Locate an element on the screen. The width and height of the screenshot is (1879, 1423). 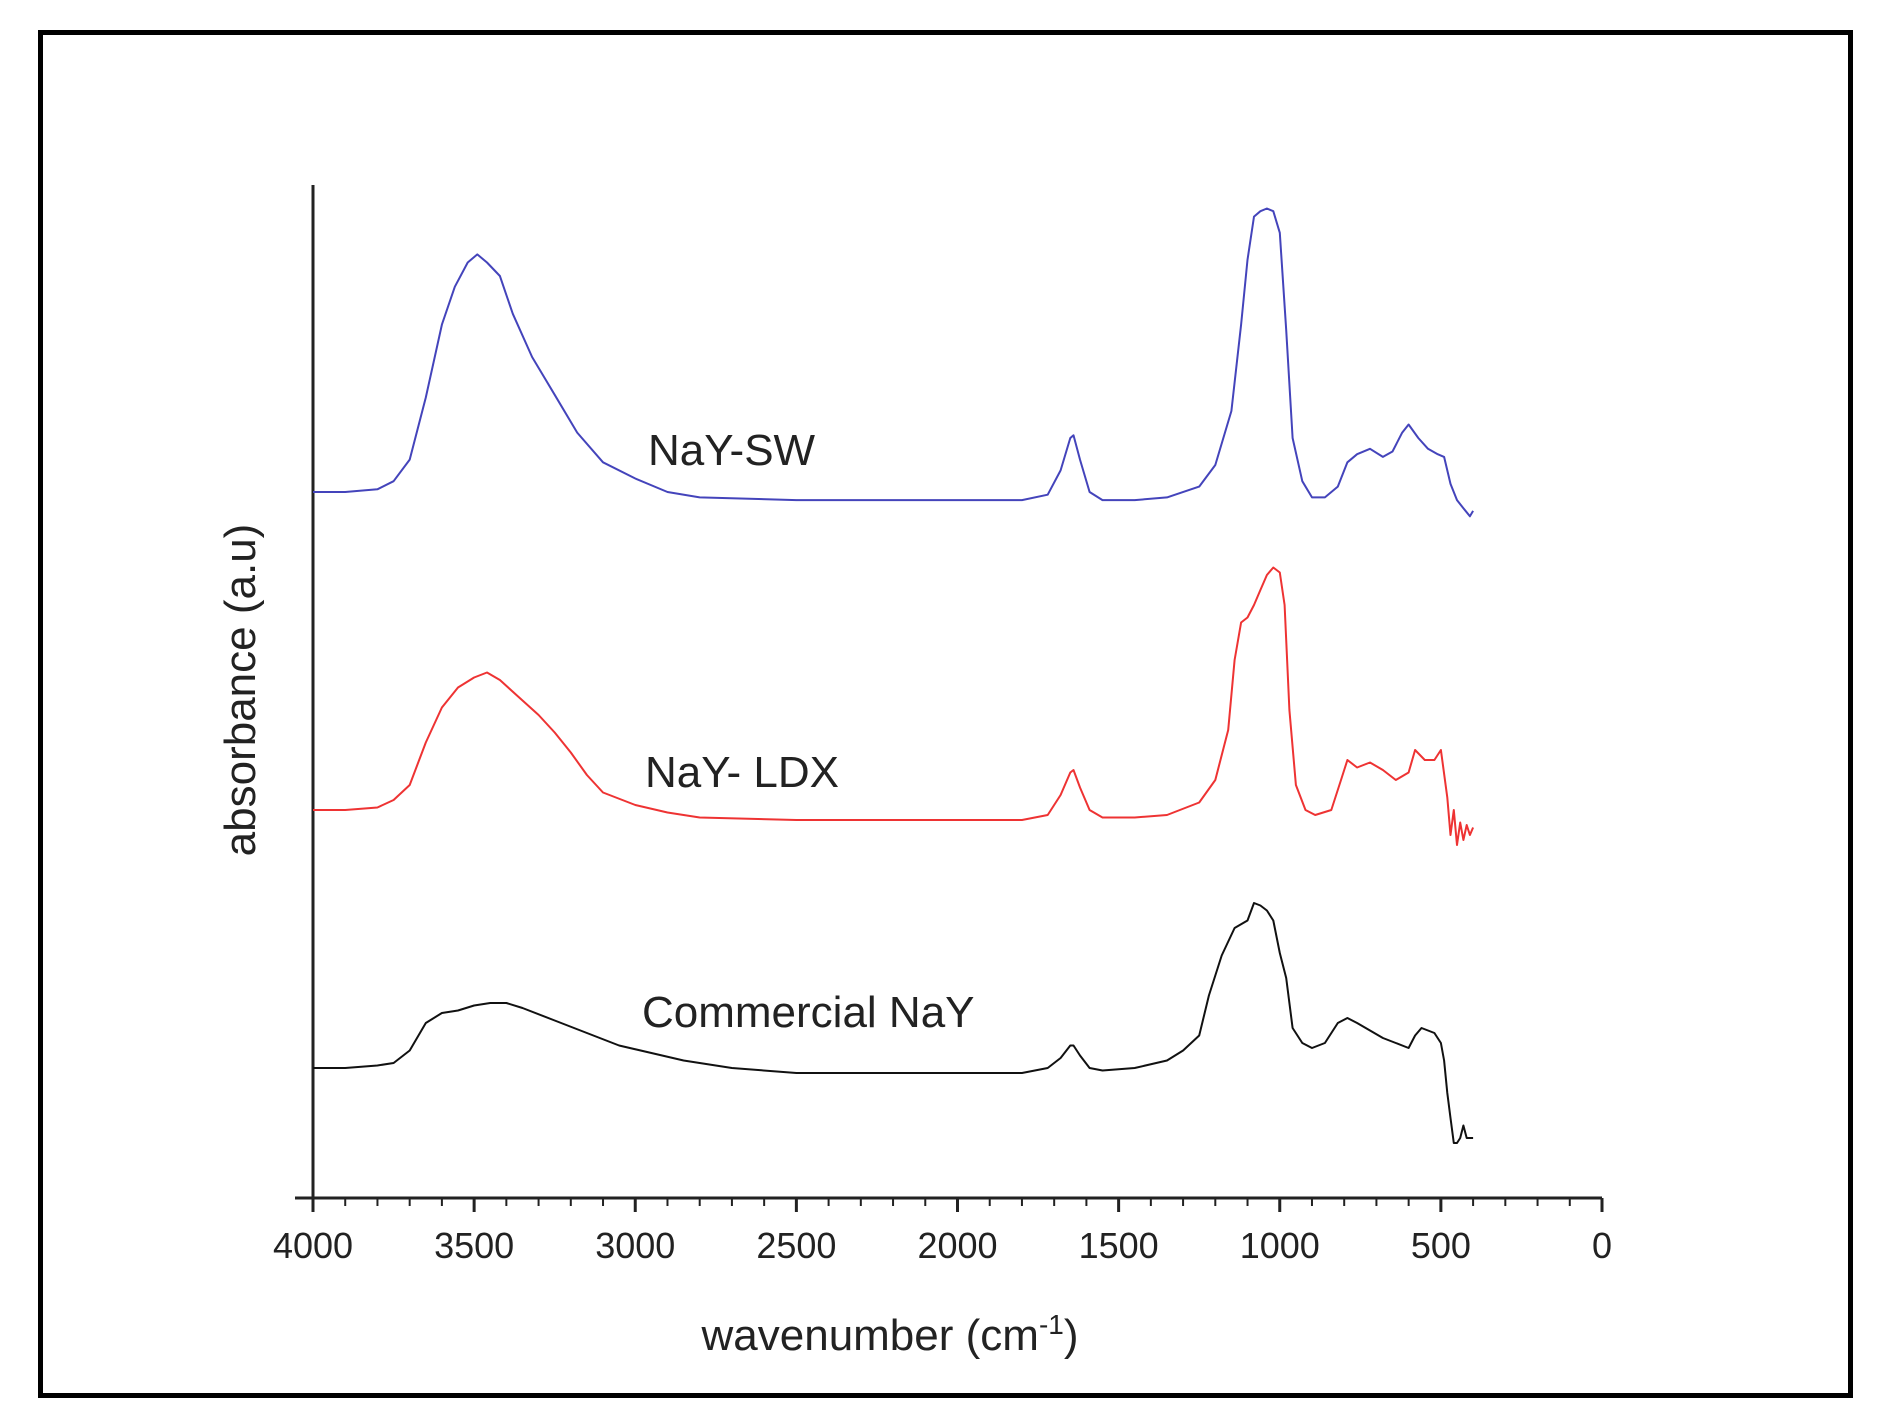
x-tick-labels: 4000 3500 3000 2500 2000 1500 1000 500 0 is located at coordinates (942, 1245).